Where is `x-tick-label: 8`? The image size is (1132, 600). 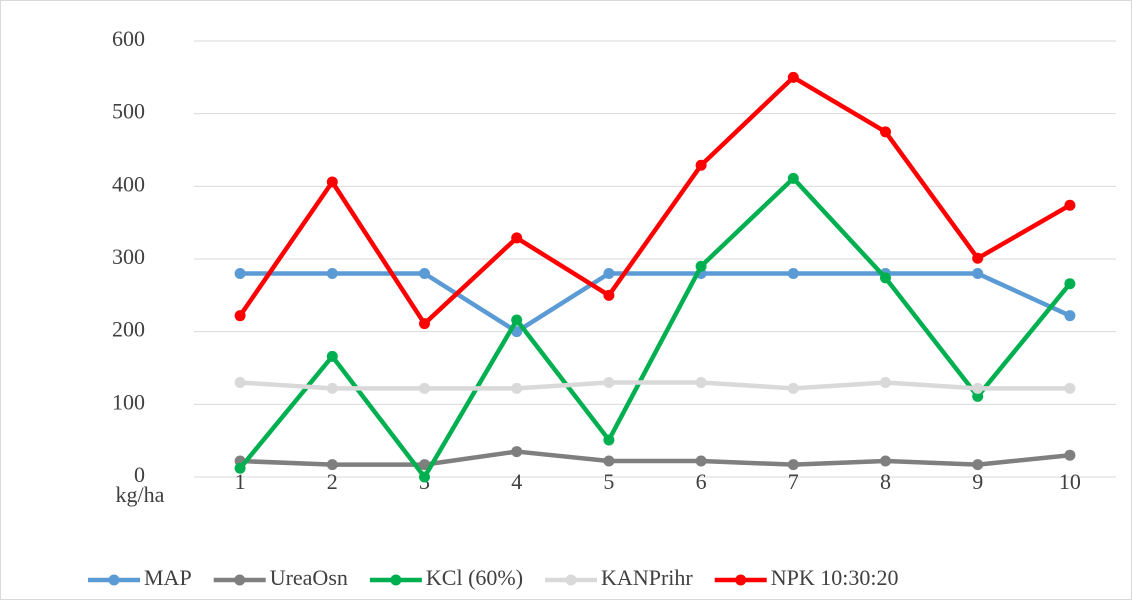
x-tick-label: 8 is located at coordinates (885, 481).